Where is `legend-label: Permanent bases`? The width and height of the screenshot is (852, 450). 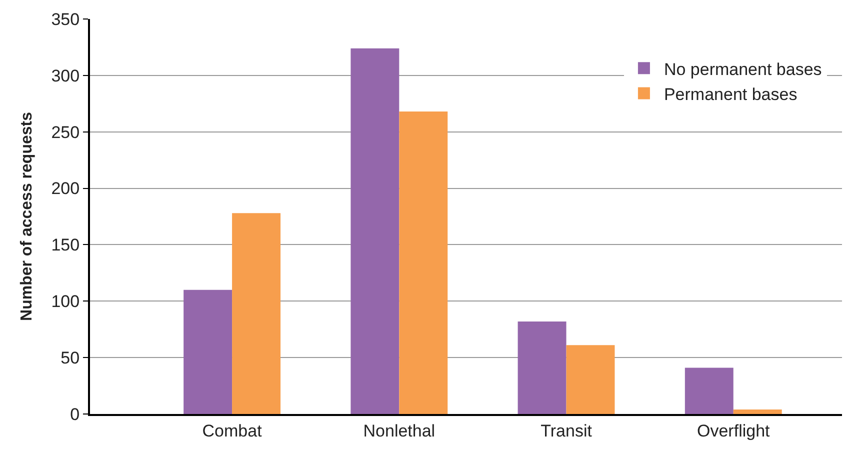
legend-label: Permanent bases is located at coordinates (731, 94).